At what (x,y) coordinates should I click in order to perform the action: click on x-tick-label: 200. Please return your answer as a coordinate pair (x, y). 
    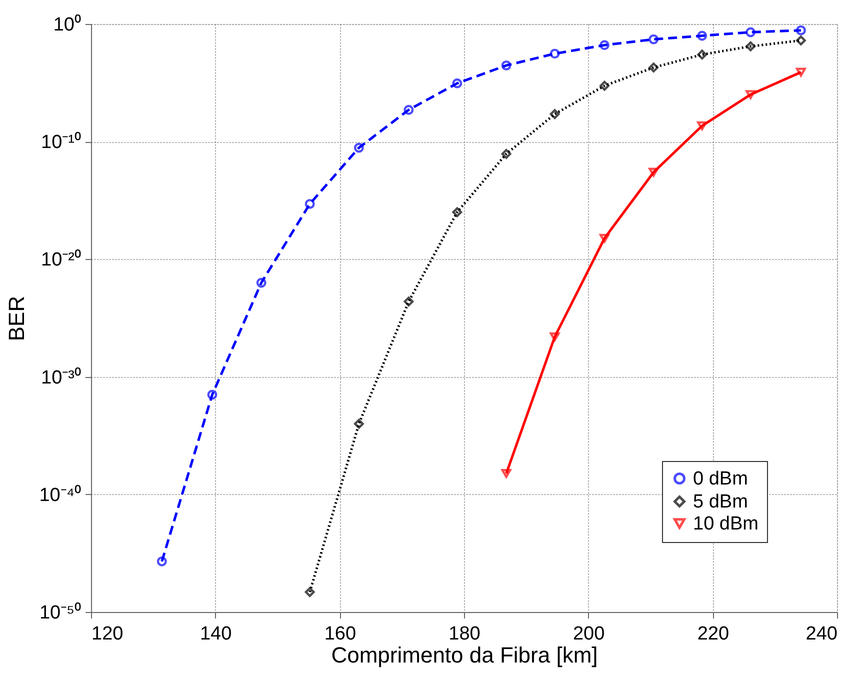
    Looking at the image, I should click on (588, 634).